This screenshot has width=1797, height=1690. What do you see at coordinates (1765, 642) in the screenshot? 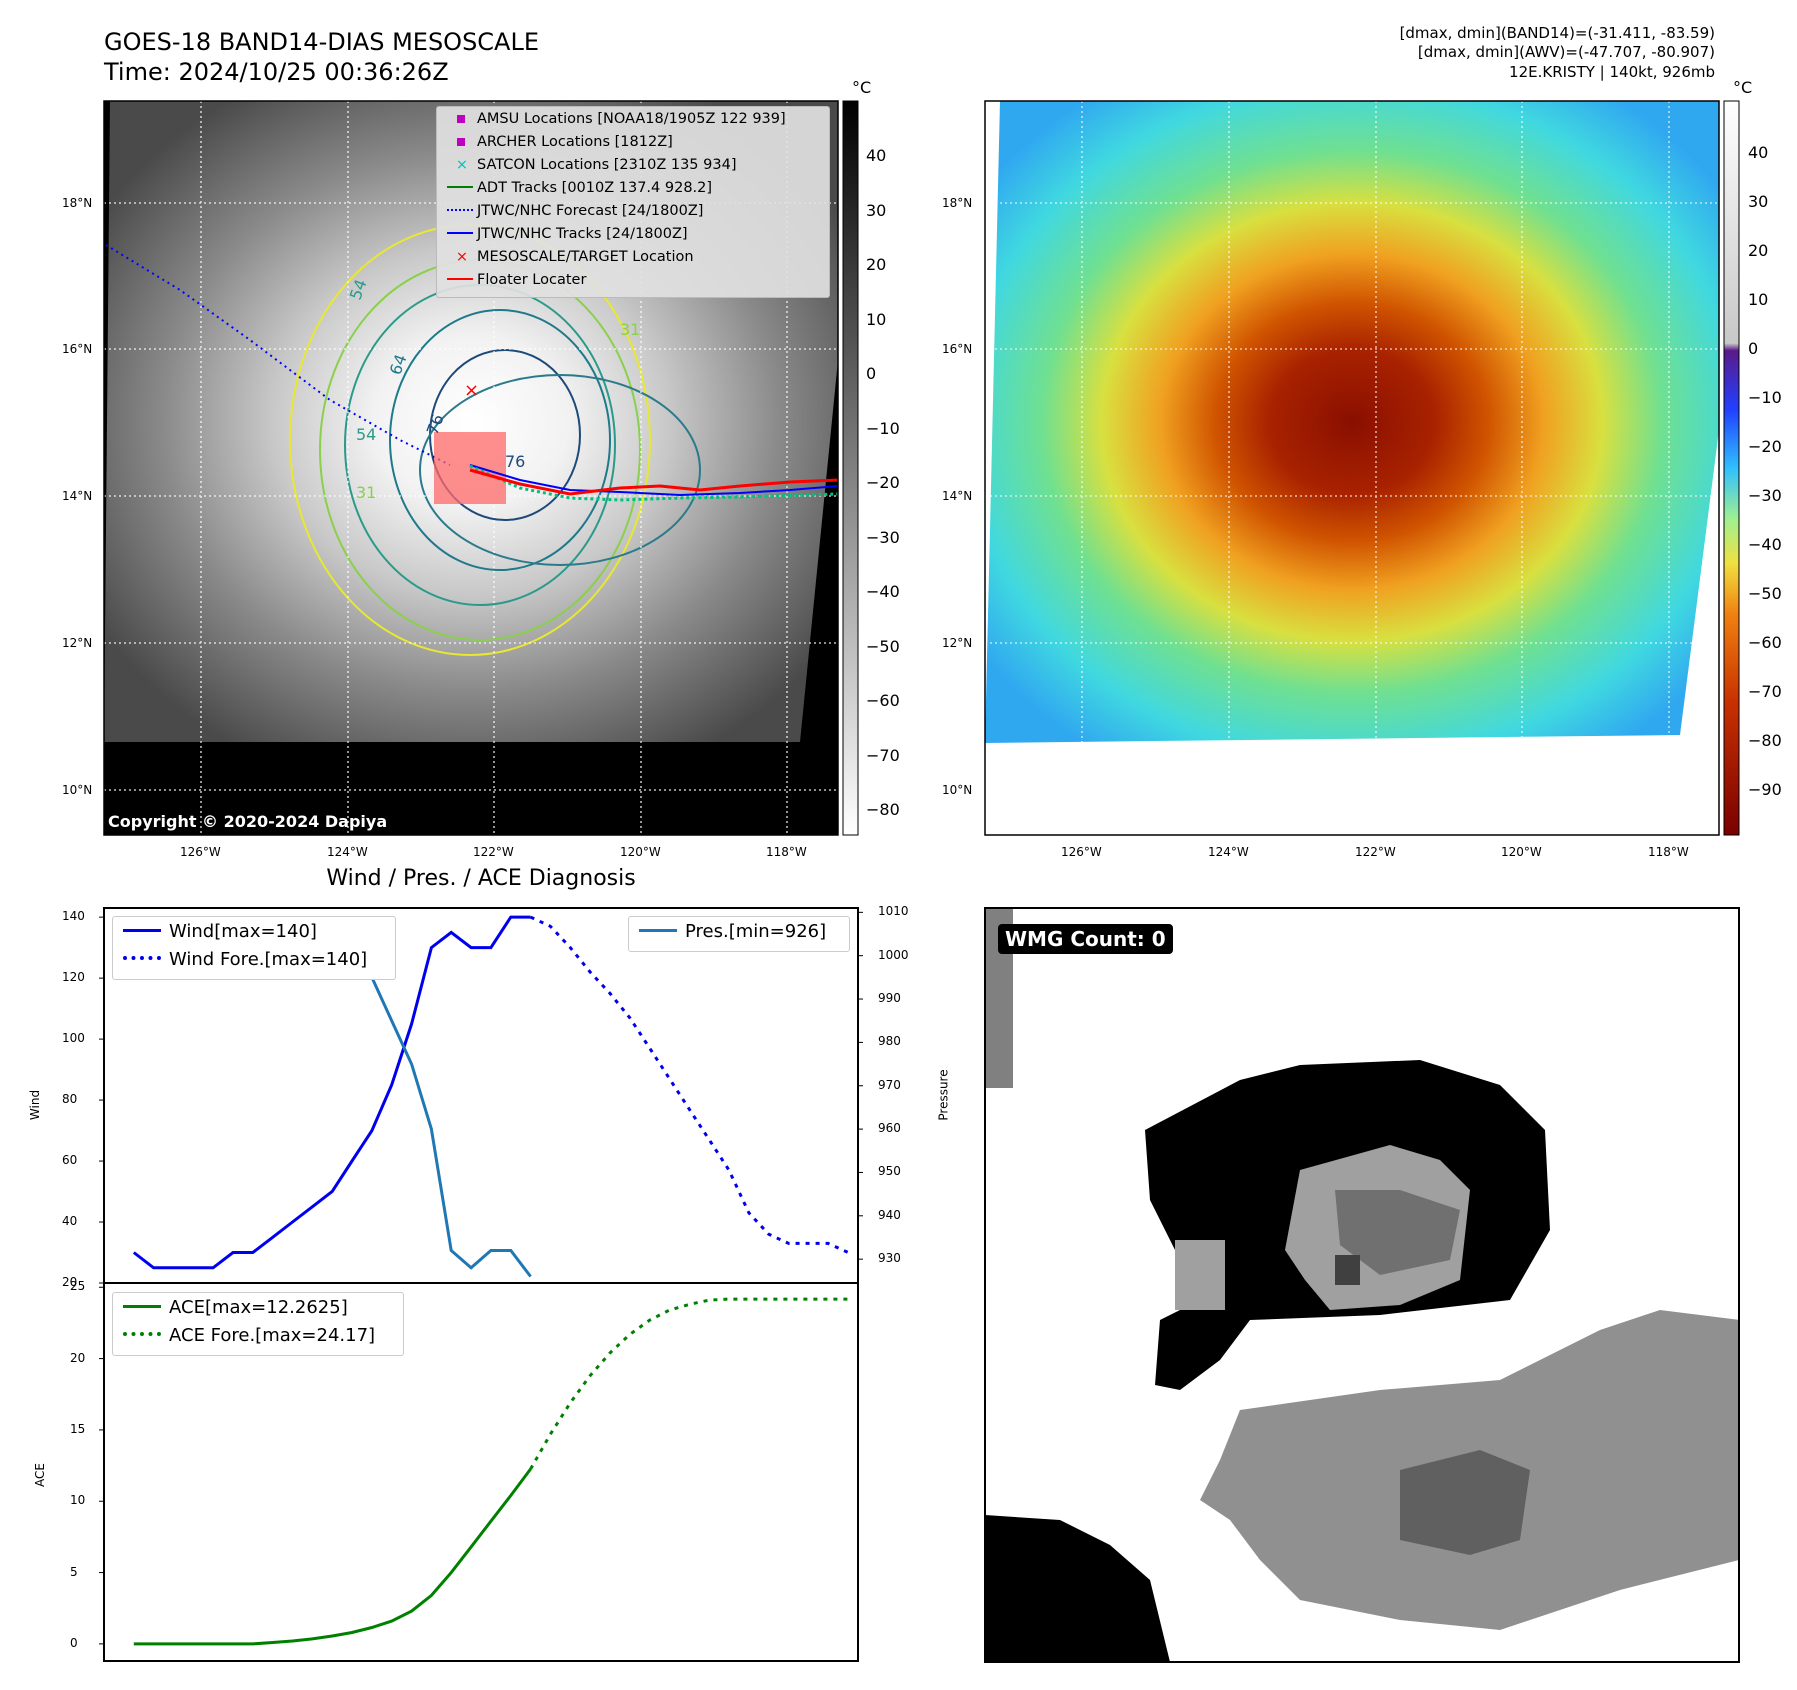
I see `wv-cbar-tick: −60` at bounding box center [1765, 642].